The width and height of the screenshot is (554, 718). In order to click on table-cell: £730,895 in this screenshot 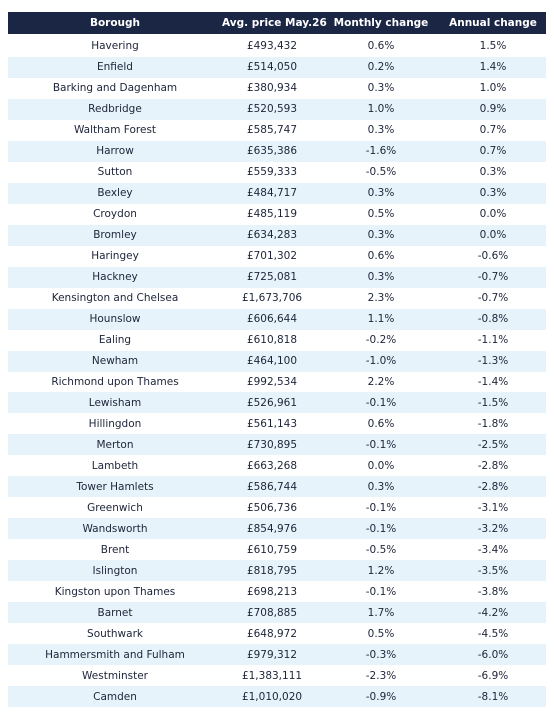, I will do `click(272, 444)`.